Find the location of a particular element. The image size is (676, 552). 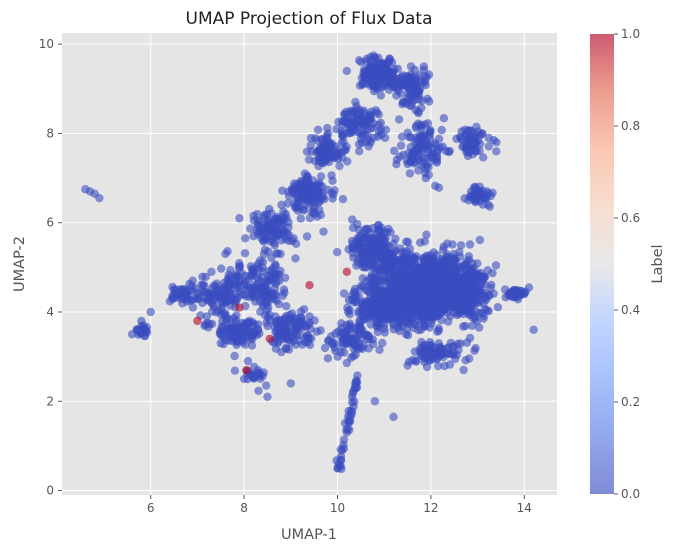

colorbar-tick-label: 1.0 is located at coordinates (630, 34).